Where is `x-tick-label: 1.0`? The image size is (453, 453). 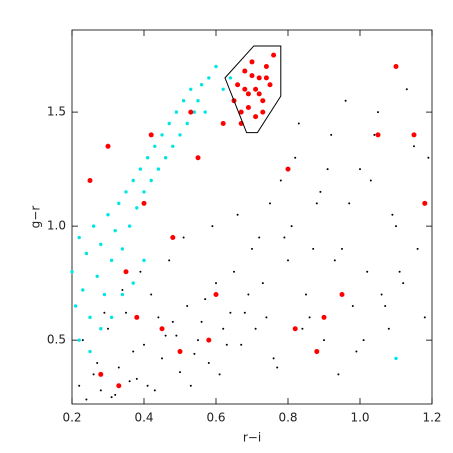
x-tick-label: 1.0 is located at coordinates (359, 418).